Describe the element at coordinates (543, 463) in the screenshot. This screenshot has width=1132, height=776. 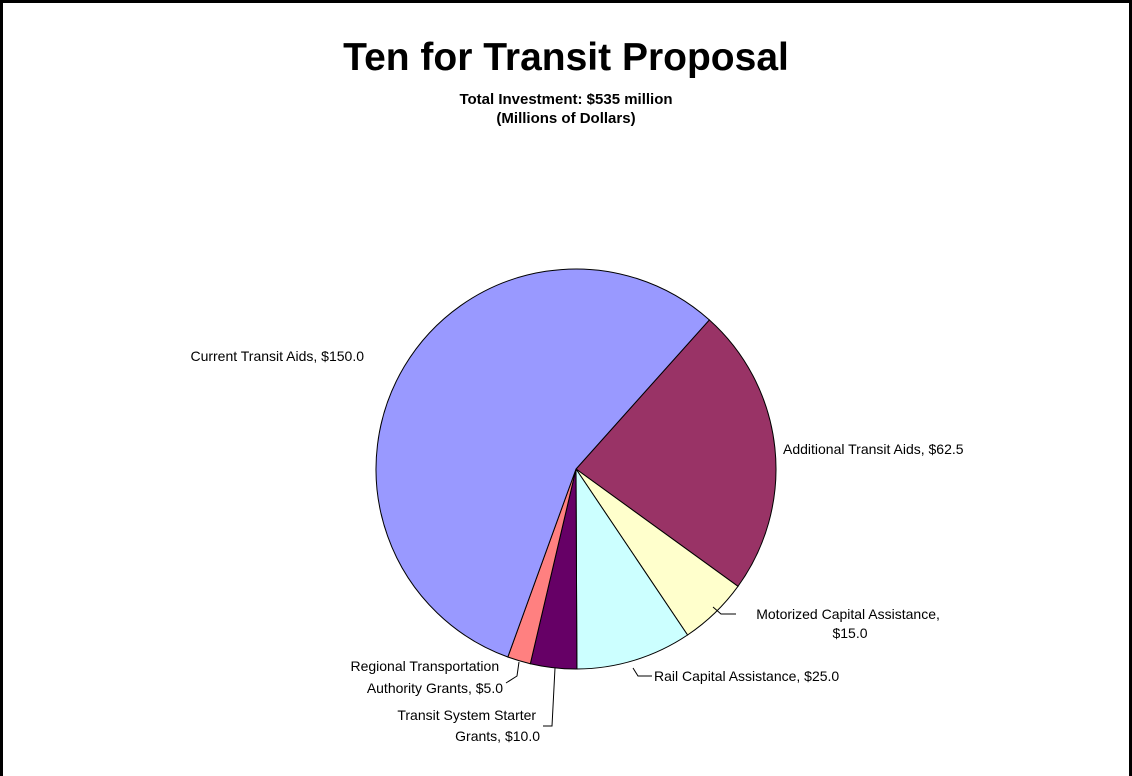
I see `slice-current-transit-aids` at that location.